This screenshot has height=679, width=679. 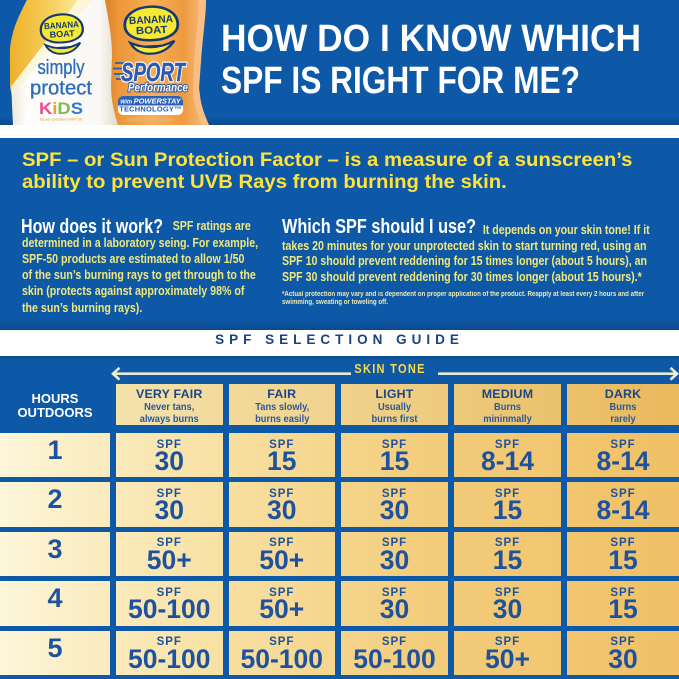 I want to click on svg-text: sunscreen lotion, so click(x=151, y=120).